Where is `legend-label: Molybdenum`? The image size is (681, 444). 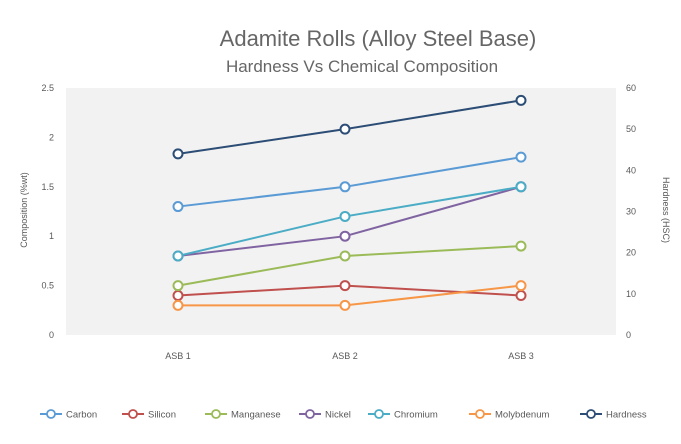 legend-label: Molybdenum is located at coordinates (522, 415).